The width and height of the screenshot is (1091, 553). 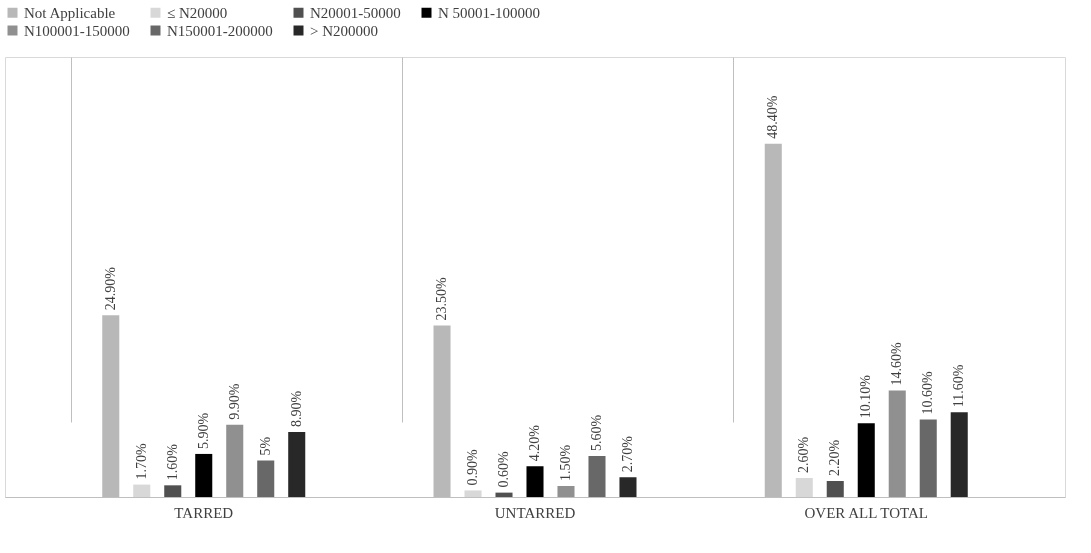 I want to click on data-label: 5.60%, so click(x=596, y=433).